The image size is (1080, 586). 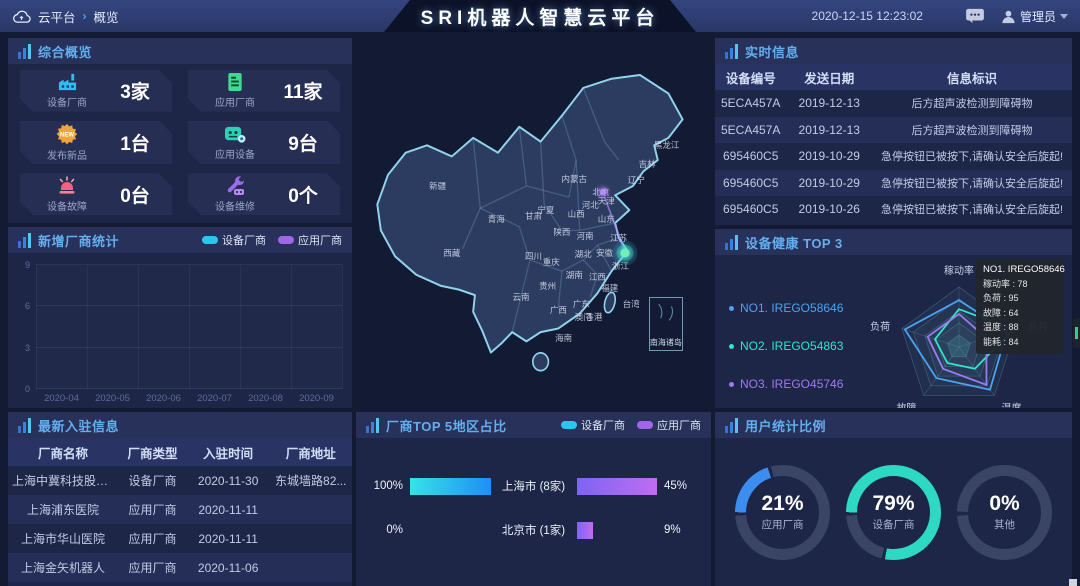 I want to click on panel-title: 实时信息, so click(x=772, y=52).